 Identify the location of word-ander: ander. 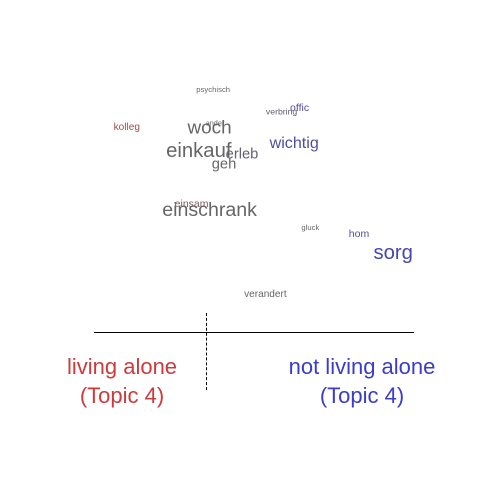
(215, 123).